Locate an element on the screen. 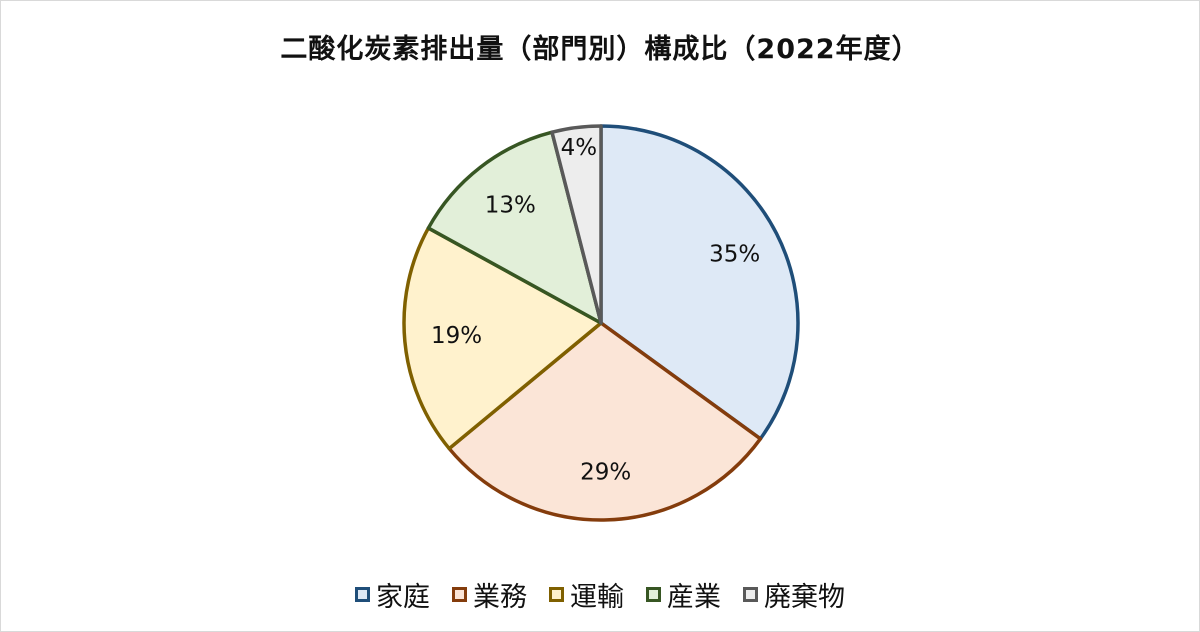  legend-item-3: 運輸 is located at coordinates (586, 594).